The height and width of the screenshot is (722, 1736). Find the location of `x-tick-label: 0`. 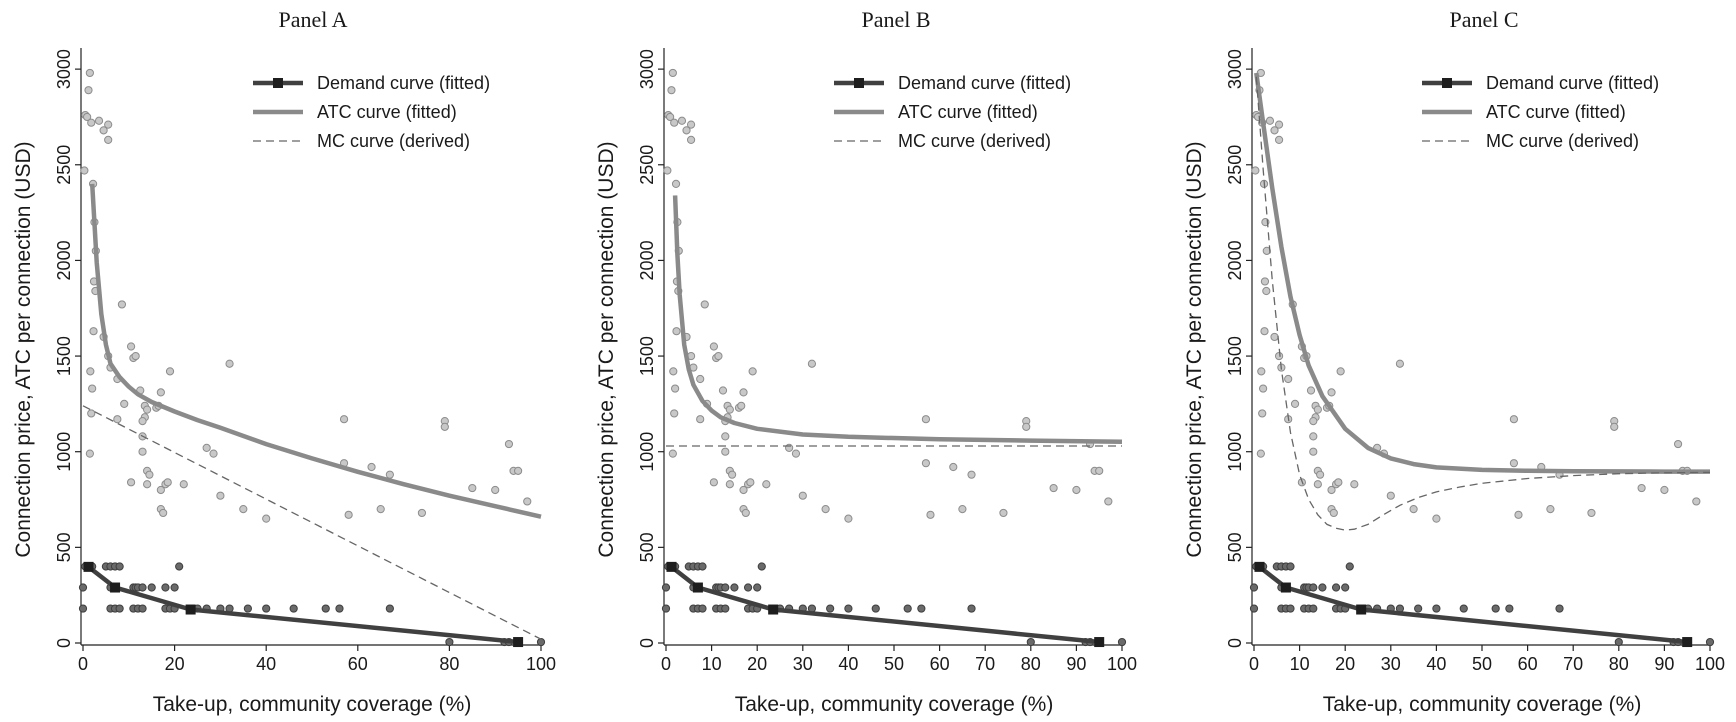

x-tick-label: 0 is located at coordinates (1254, 664).